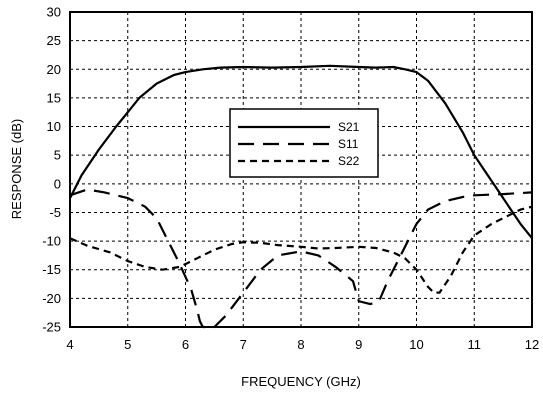 The height and width of the screenshot is (394, 543). I want to click on y-tick-label: -25, so click(51, 327).